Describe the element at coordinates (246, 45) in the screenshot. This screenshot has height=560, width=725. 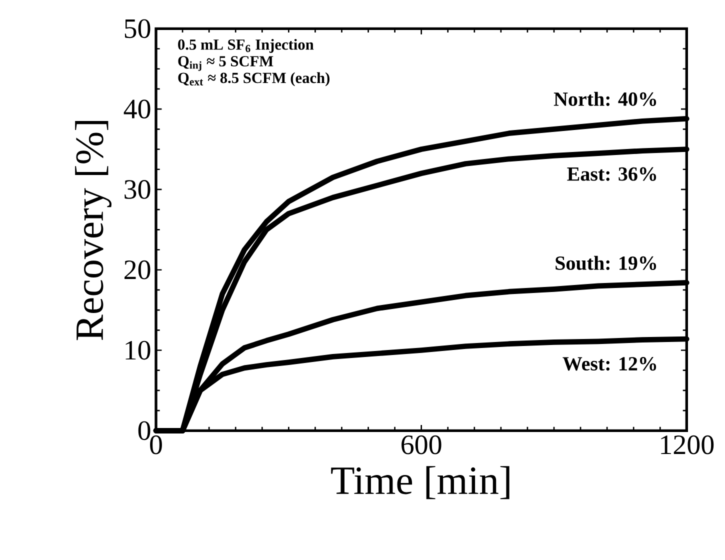
I see `annotation: 0.5 mL SF$_{6}$ Injection` at that location.